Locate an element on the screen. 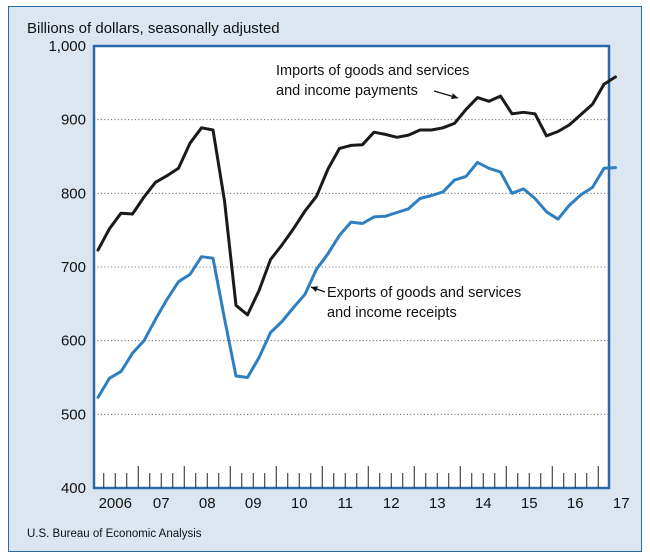  x-tick-label: 14 is located at coordinates (483, 503).